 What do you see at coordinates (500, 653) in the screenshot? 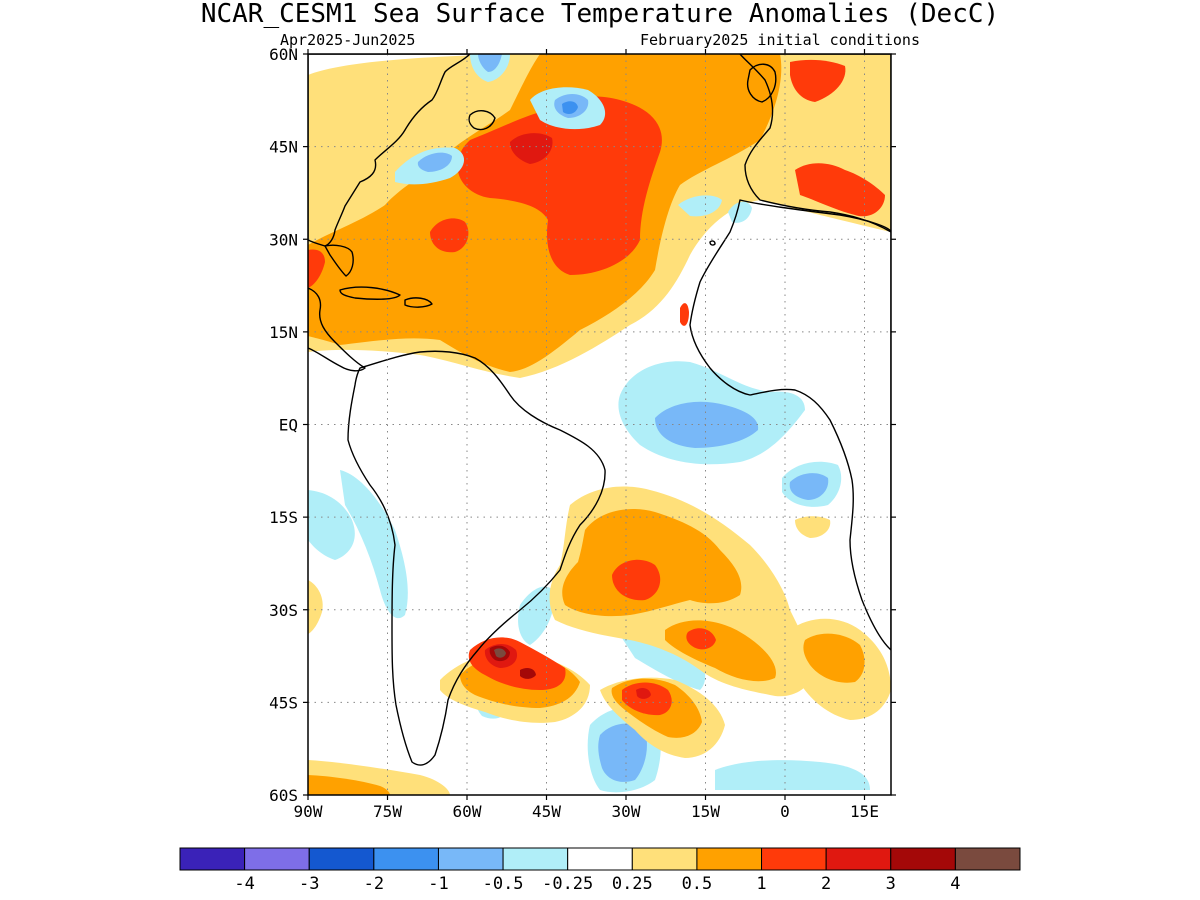
I see `anomaly-brown-southwest` at bounding box center [500, 653].